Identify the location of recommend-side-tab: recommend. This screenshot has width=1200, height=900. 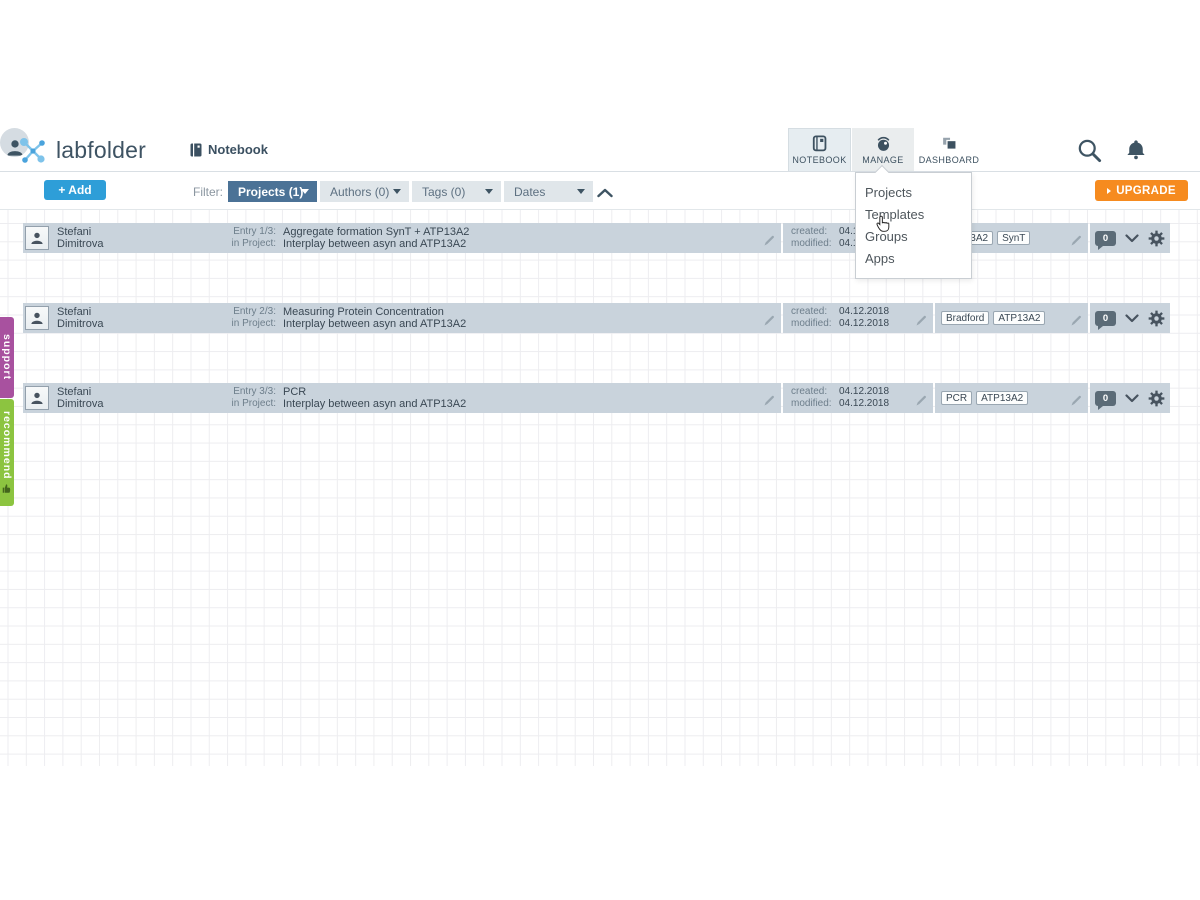
(7, 452).